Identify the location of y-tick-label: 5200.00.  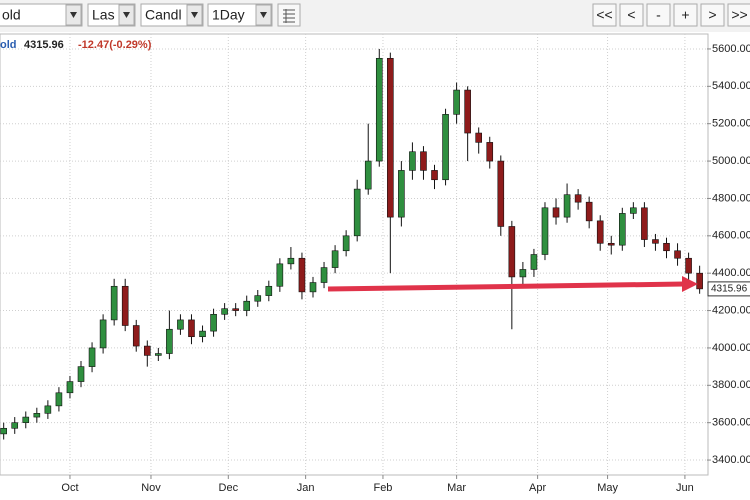
(731, 124).